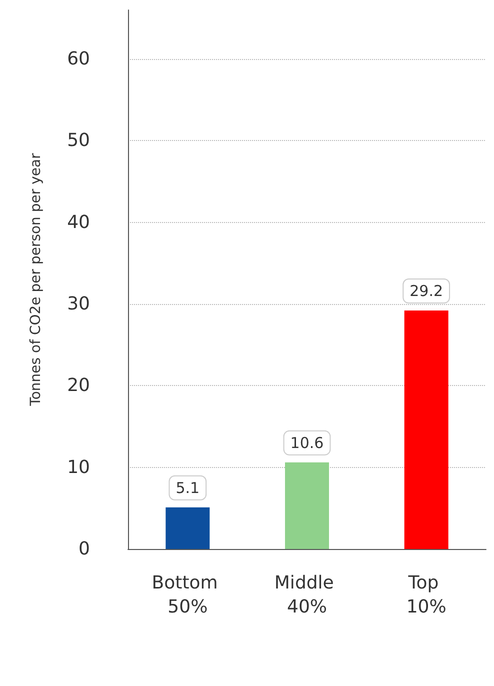 The width and height of the screenshot is (494, 686). What do you see at coordinates (36, 279) in the screenshot?
I see `y-axis-title: Tonnes of CO2e per person per year` at bounding box center [36, 279].